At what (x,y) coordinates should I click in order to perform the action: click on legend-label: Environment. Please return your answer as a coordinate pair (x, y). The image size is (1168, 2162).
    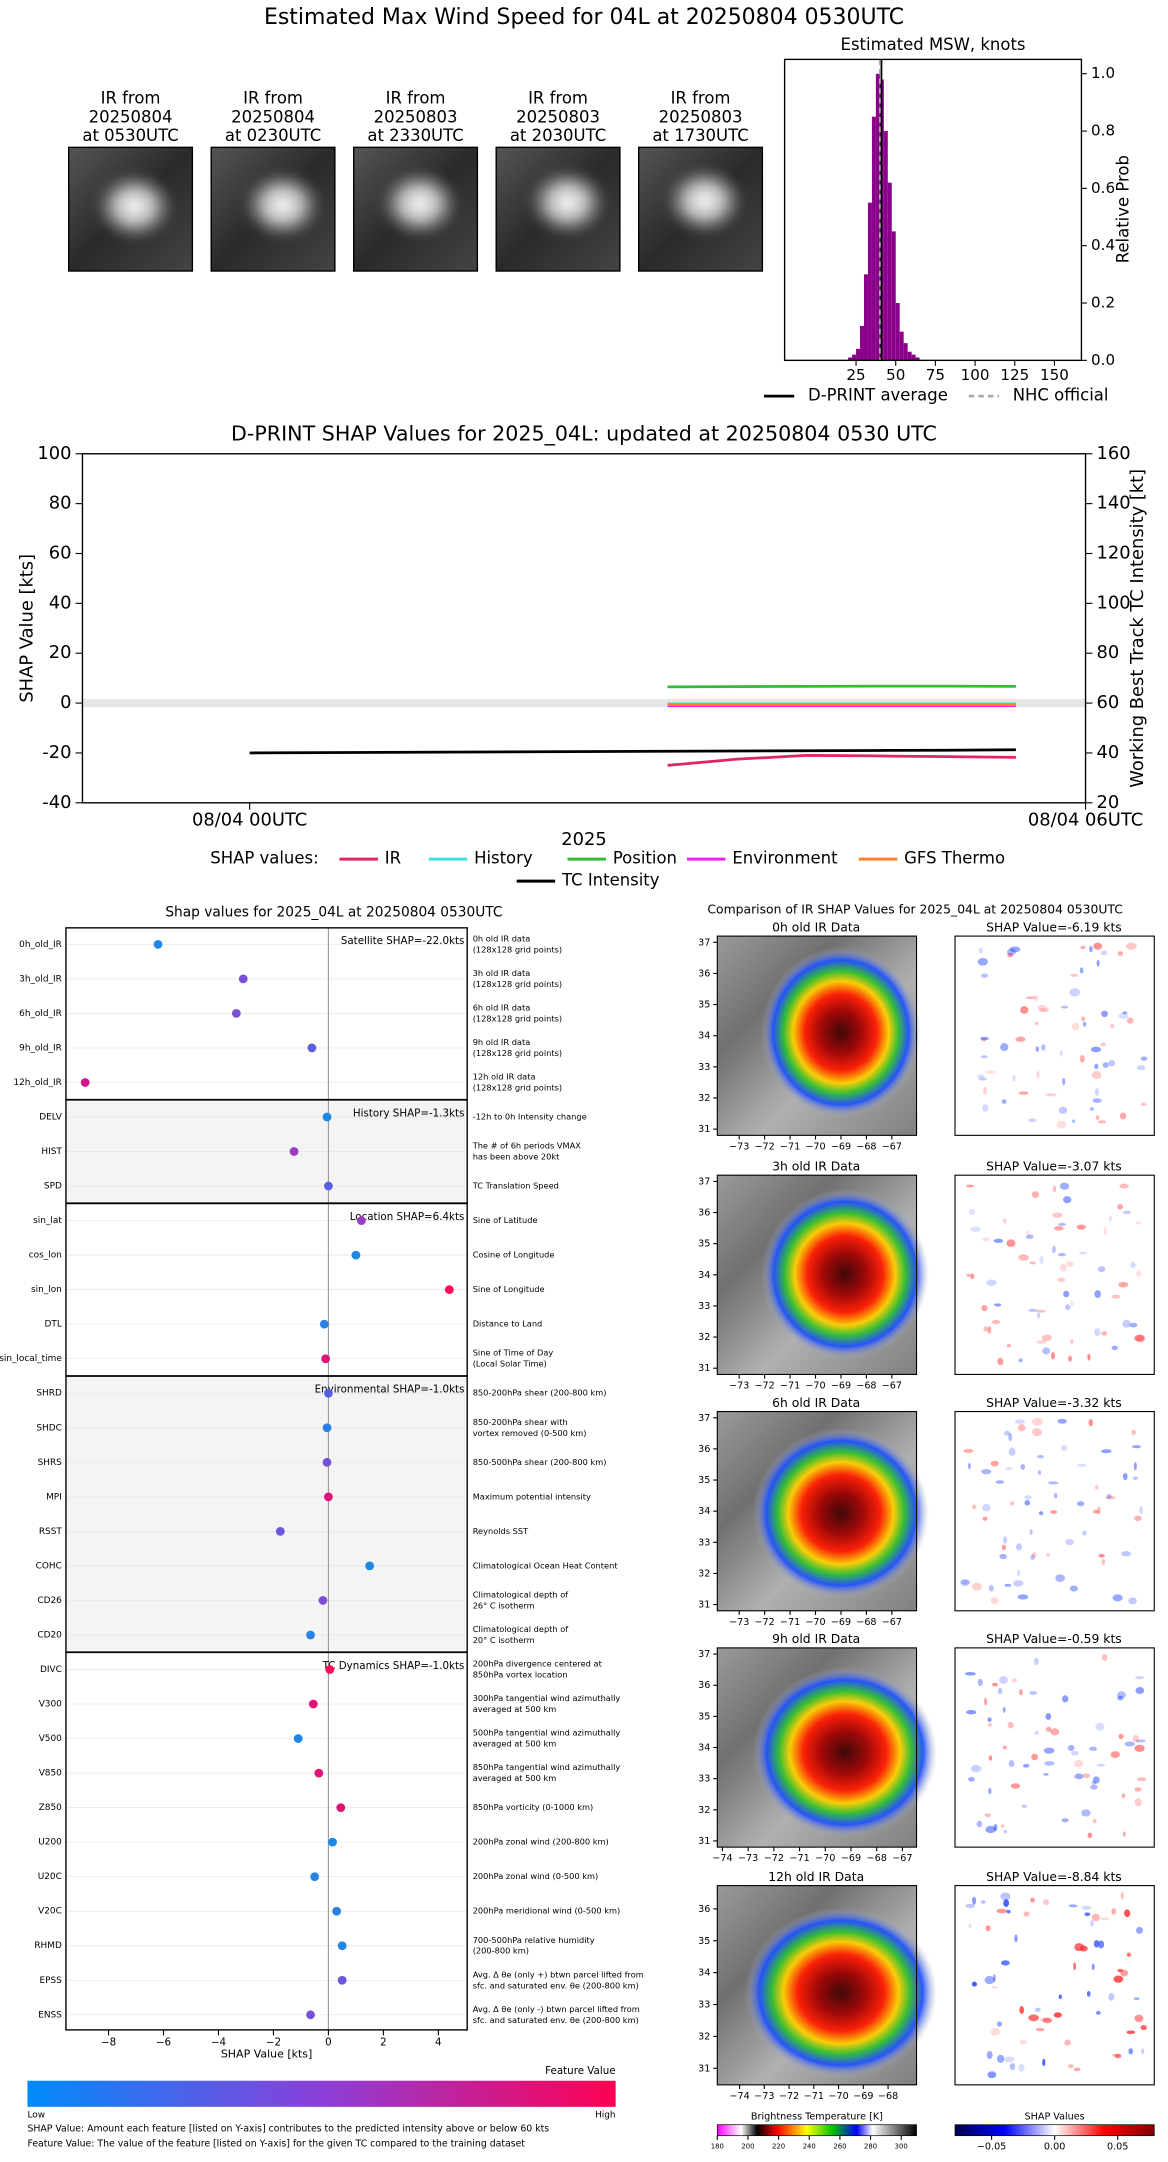
    Looking at the image, I should click on (785, 858).